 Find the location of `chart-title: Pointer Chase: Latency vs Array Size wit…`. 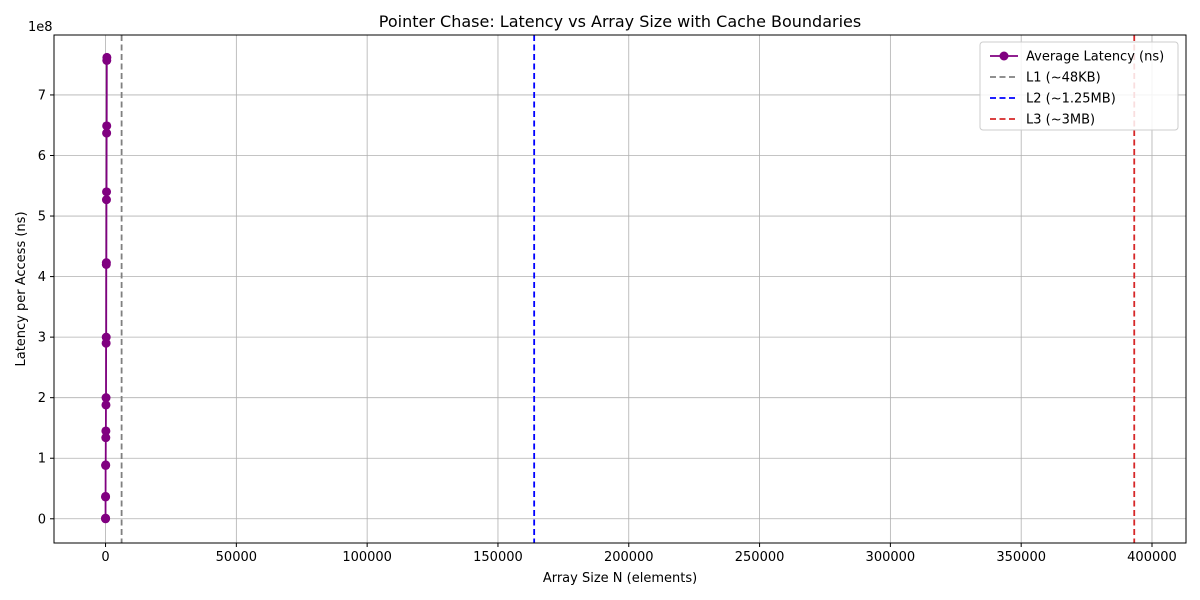

chart-title: Pointer Chase: Latency vs Array Size wit… is located at coordinates (620, 21).